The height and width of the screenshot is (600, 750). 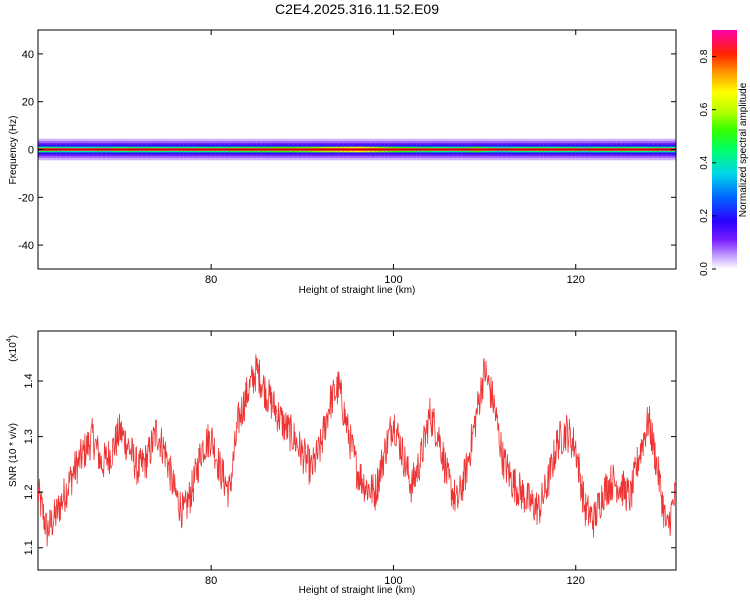 I want to click on spectrogram-y-tick-label: -40, so click(x=26, y=246).